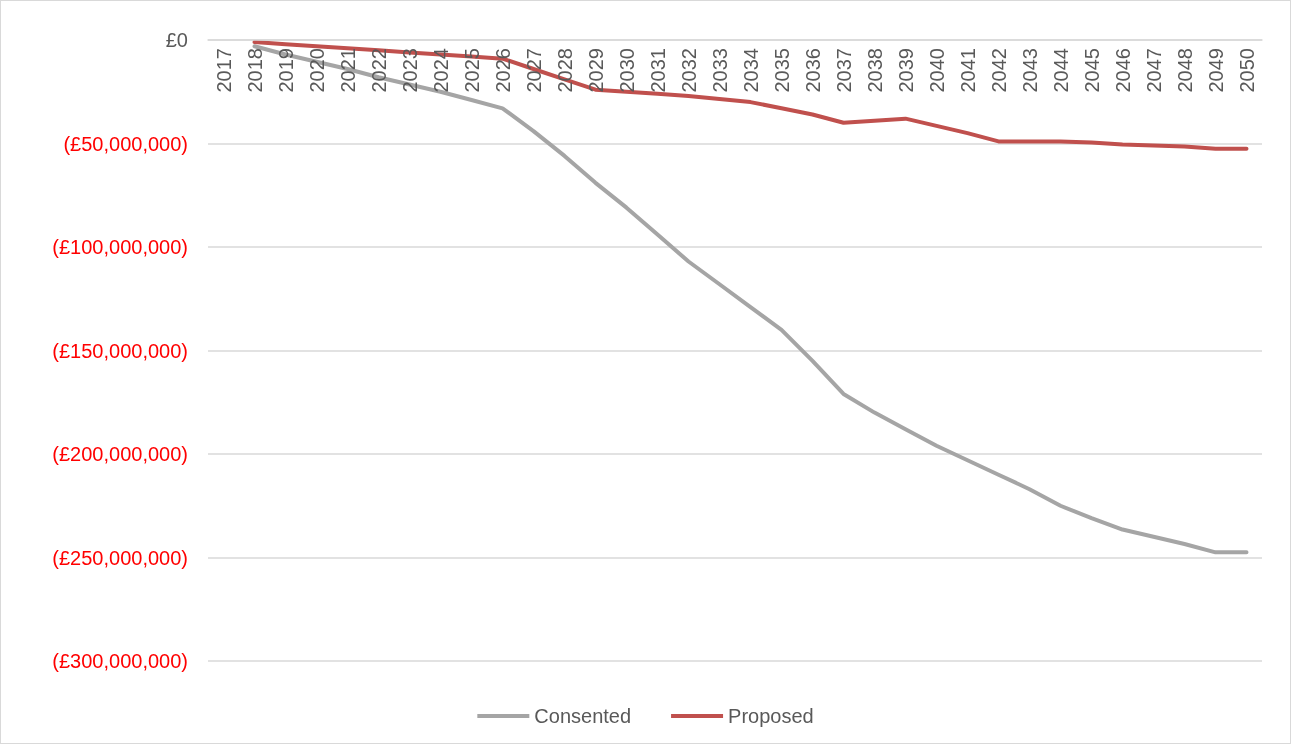 The height and width of the screenshot is (744, 1291). I want to click on y-tick-label: (£150,000,000), so click(120, 350).